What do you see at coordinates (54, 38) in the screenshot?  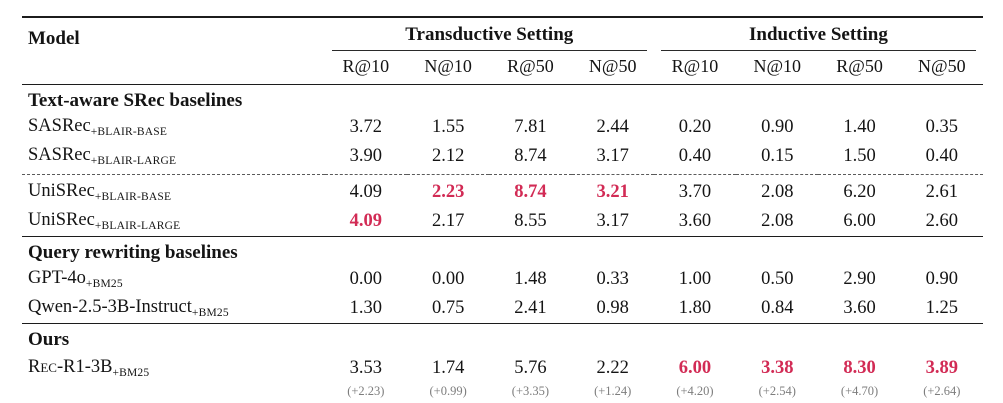 I see `model-column-header: Model` at bounding box center [54, 38].